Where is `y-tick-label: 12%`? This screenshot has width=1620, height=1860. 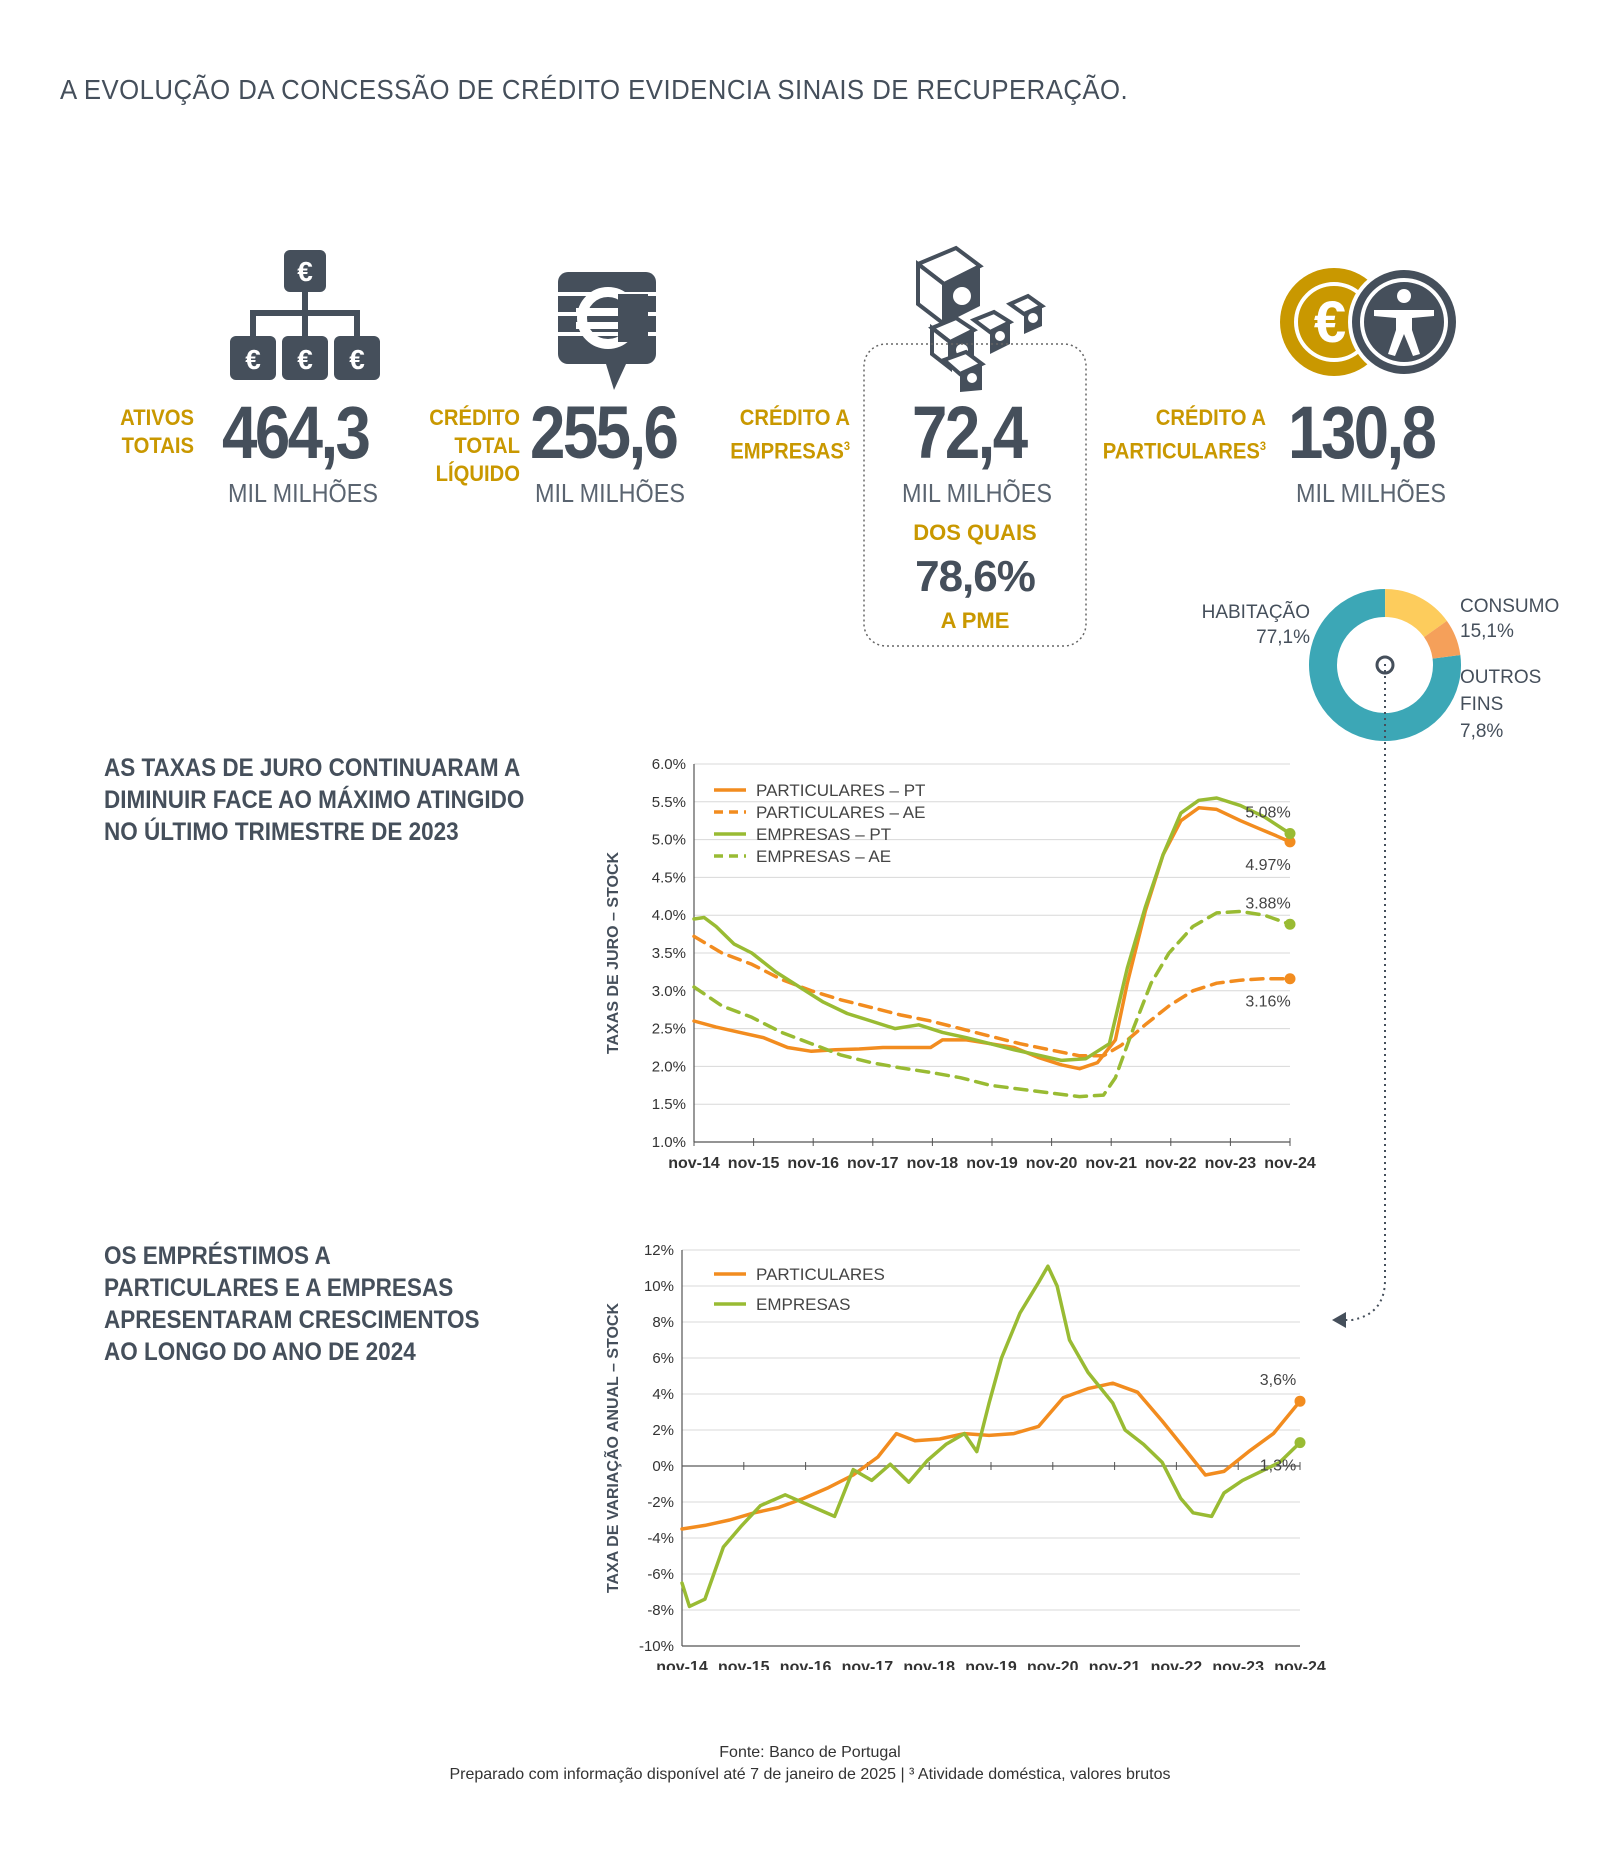 y-tick-label: 12% is located at coordinates (659, 1250).